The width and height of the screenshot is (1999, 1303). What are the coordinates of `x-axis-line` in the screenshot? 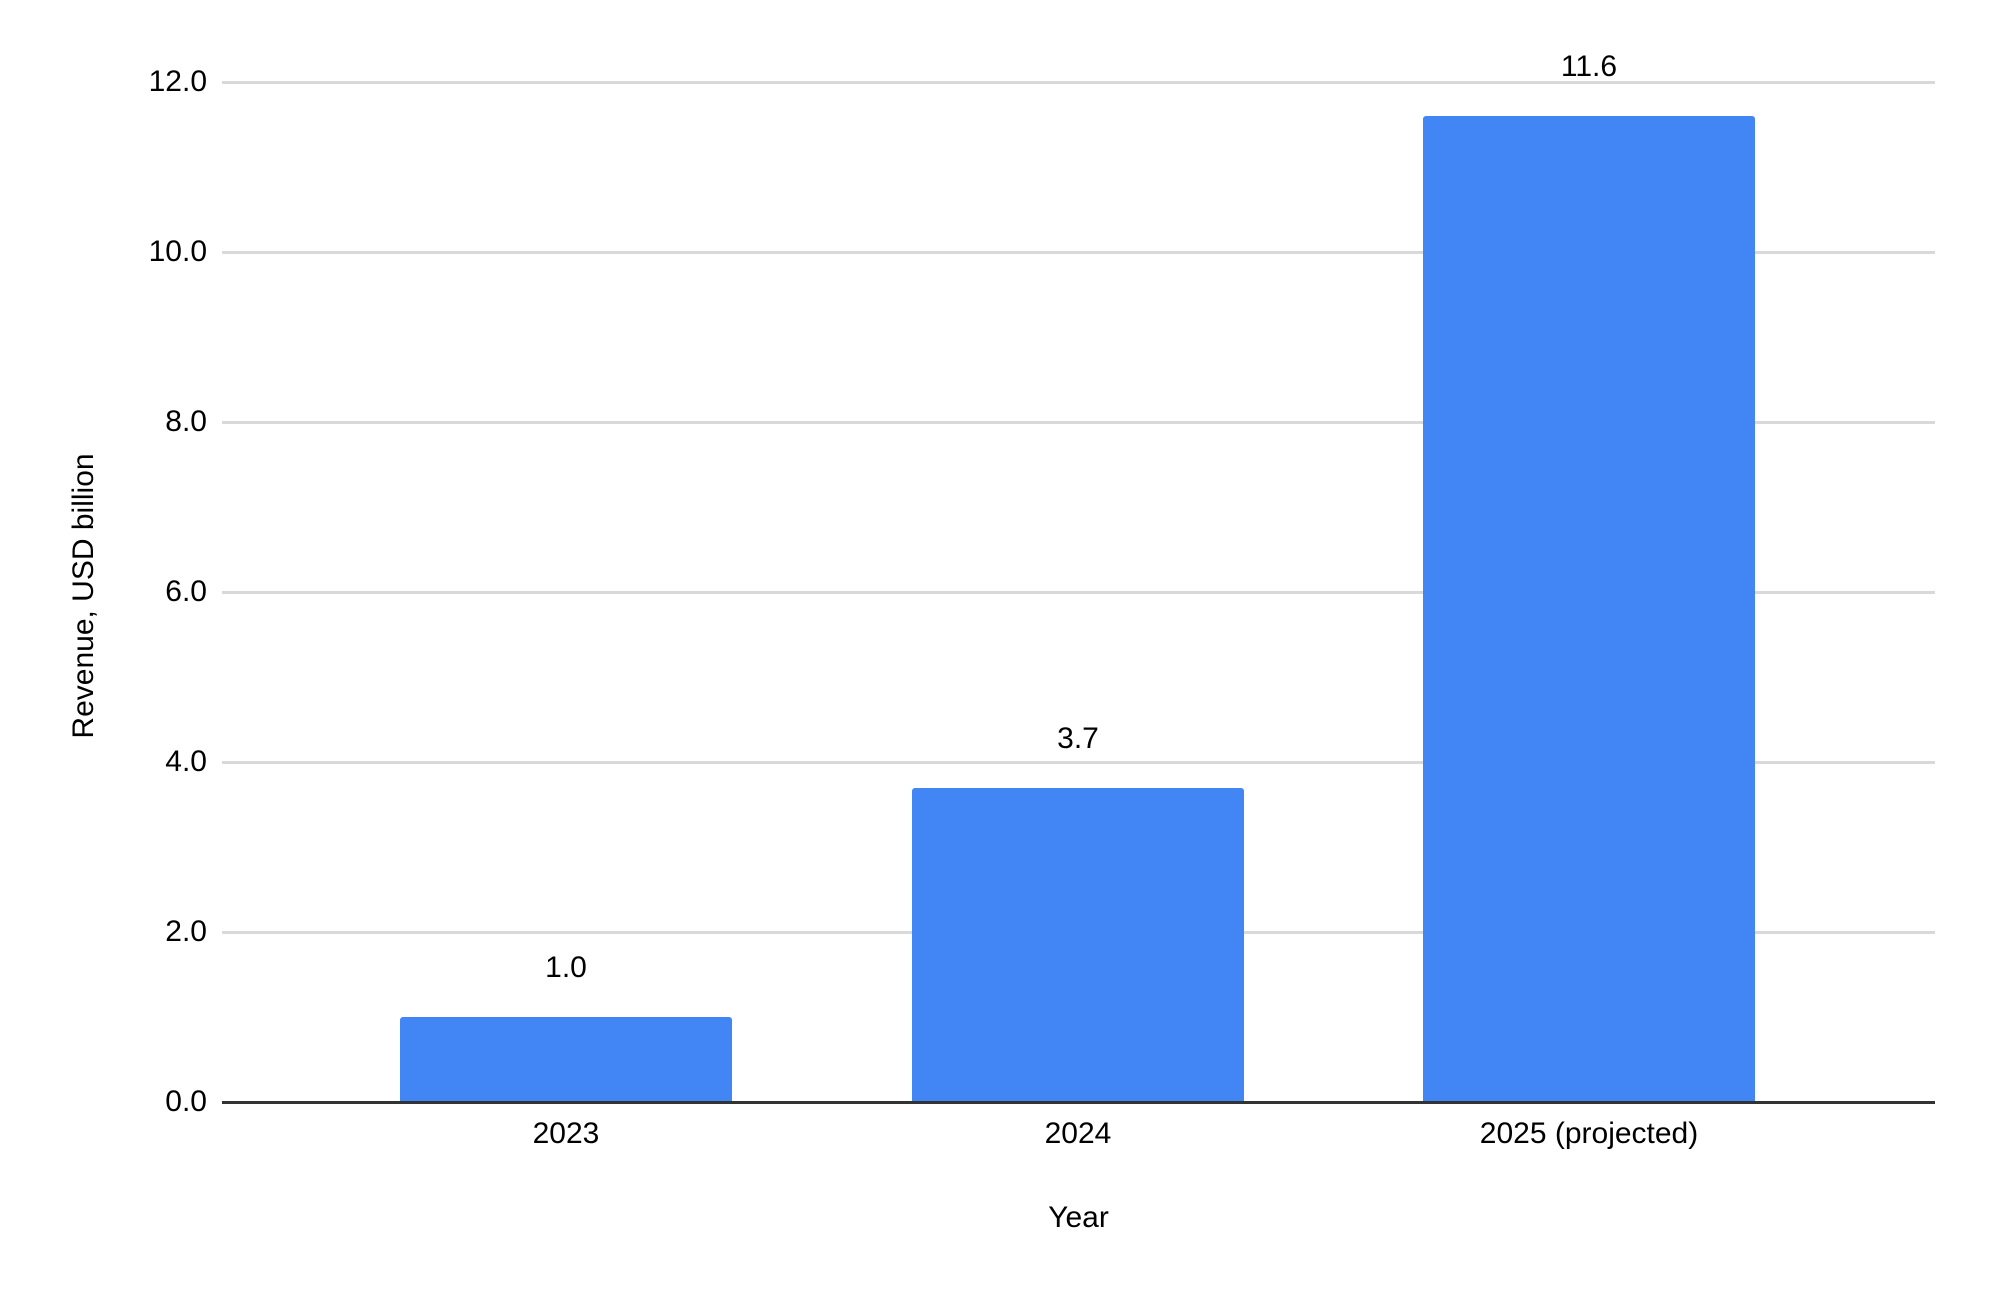 It's located at (1078, 1102).